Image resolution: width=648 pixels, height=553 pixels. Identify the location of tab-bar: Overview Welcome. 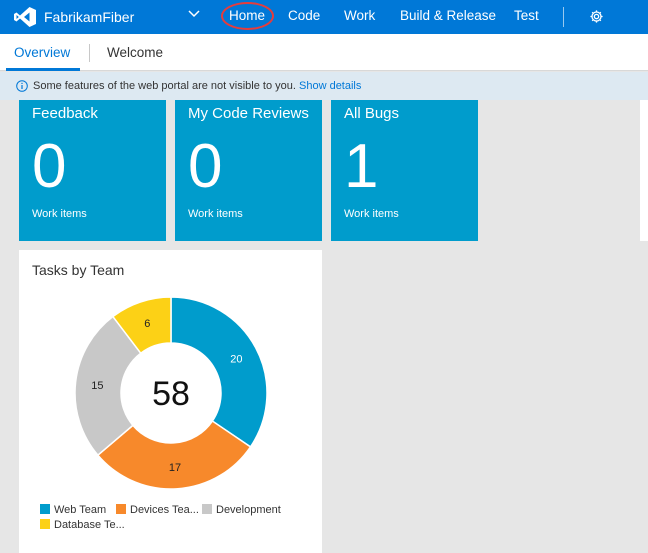
(324, 52).